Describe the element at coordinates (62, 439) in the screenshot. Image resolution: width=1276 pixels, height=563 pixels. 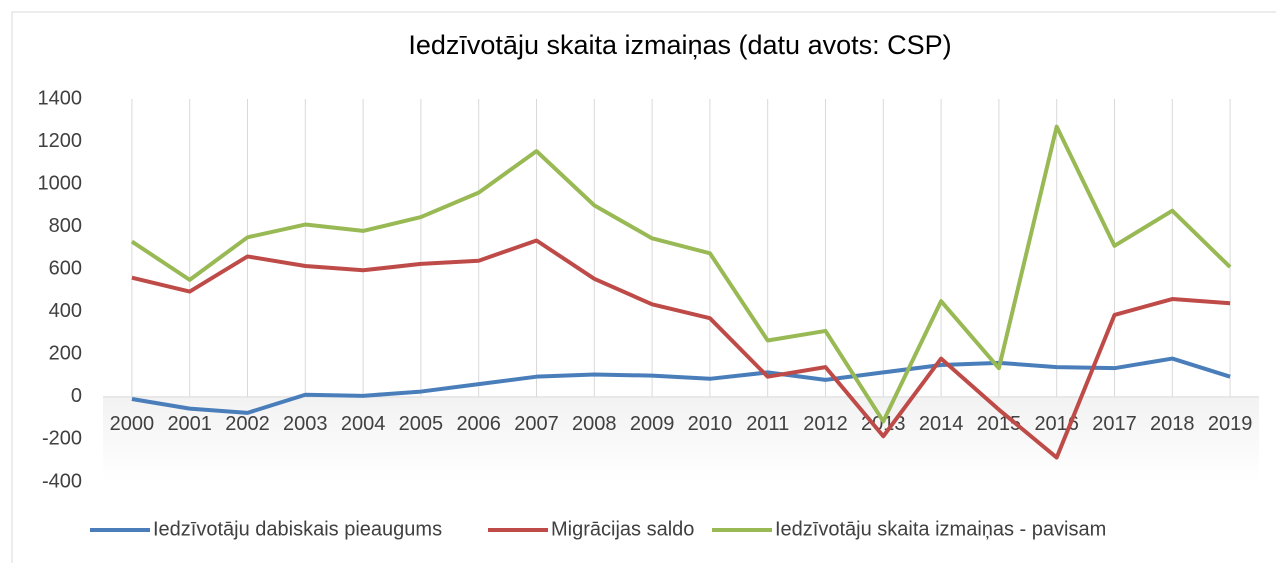
I see `y-tick-label: -200` at that location.